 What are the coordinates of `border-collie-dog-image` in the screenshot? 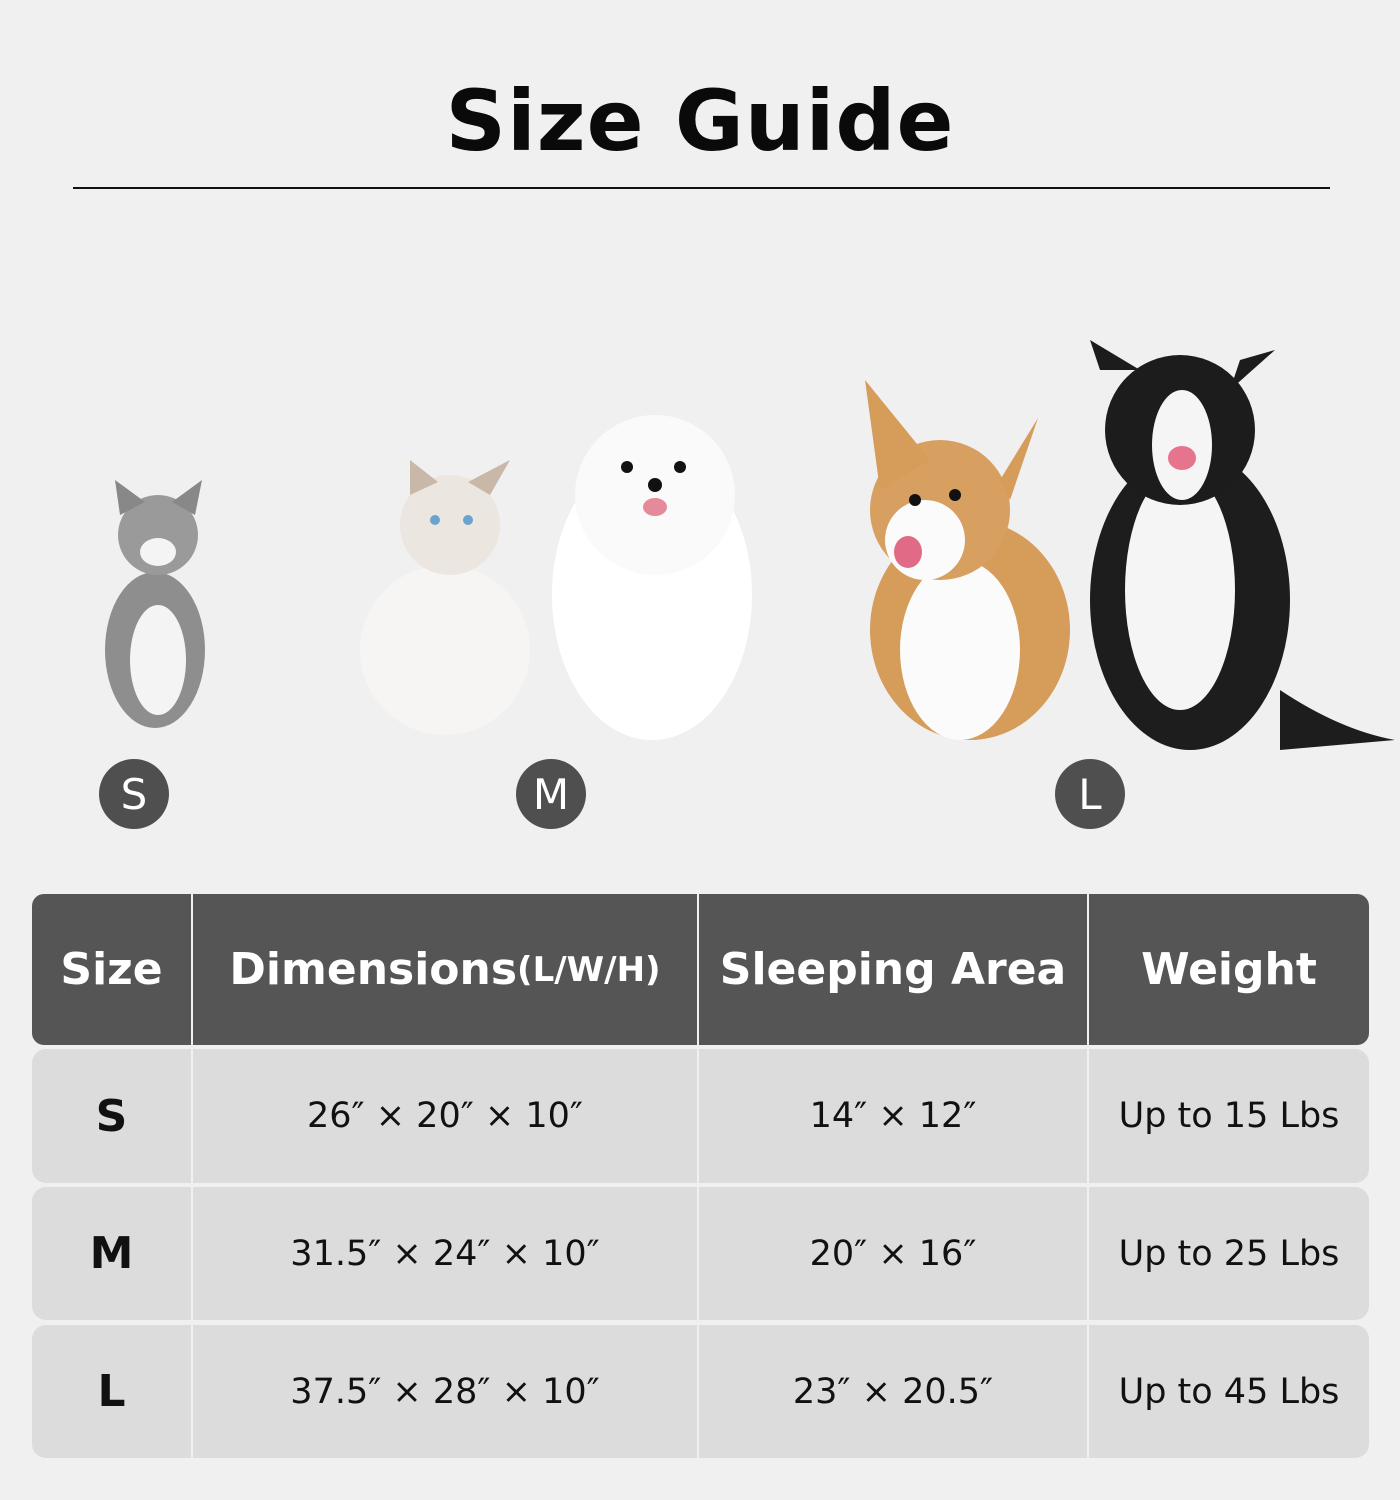 It's located at (1242, 545).